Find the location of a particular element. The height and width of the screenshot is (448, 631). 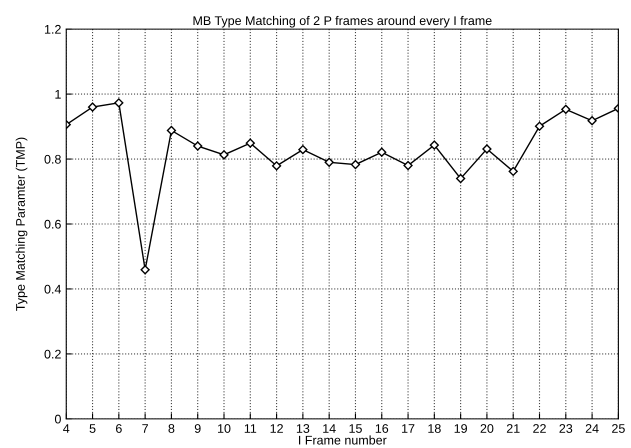

x-tick-label: 9 is located at coordinates (197, 428).